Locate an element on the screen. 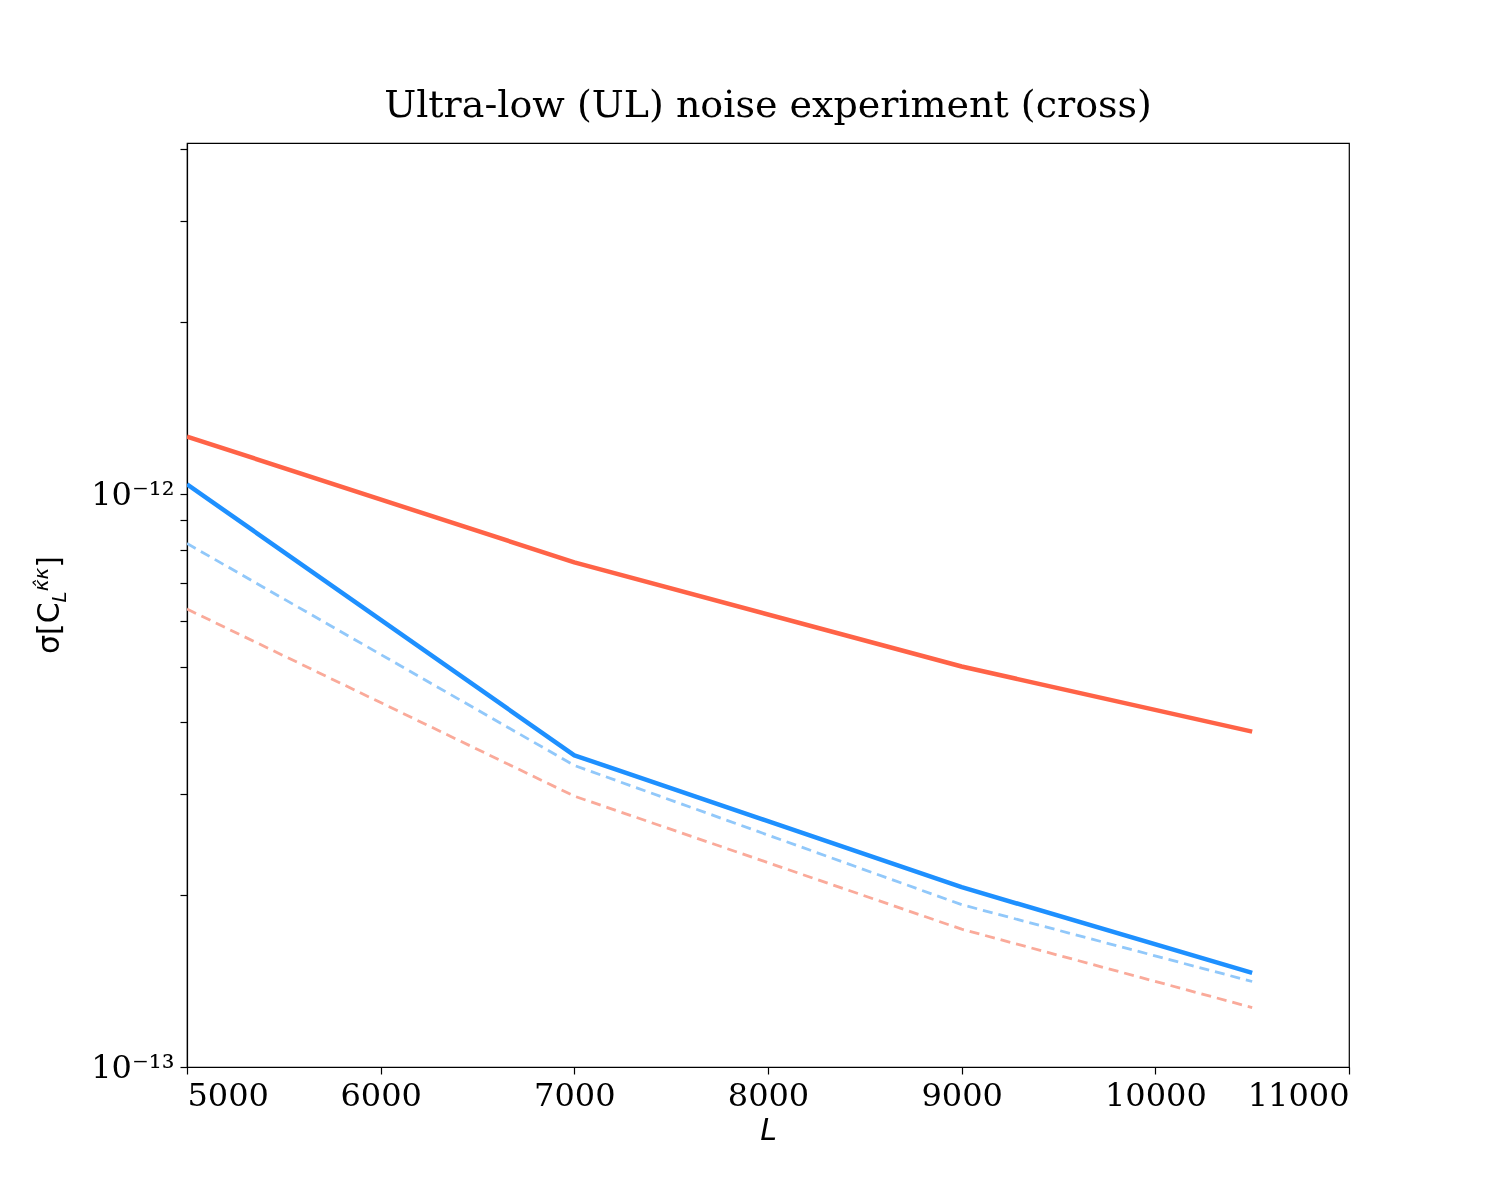 The width and height of the screenshot is (1500, 1200). x-tick-label: 8000 is located at coordinates (768, 1094).